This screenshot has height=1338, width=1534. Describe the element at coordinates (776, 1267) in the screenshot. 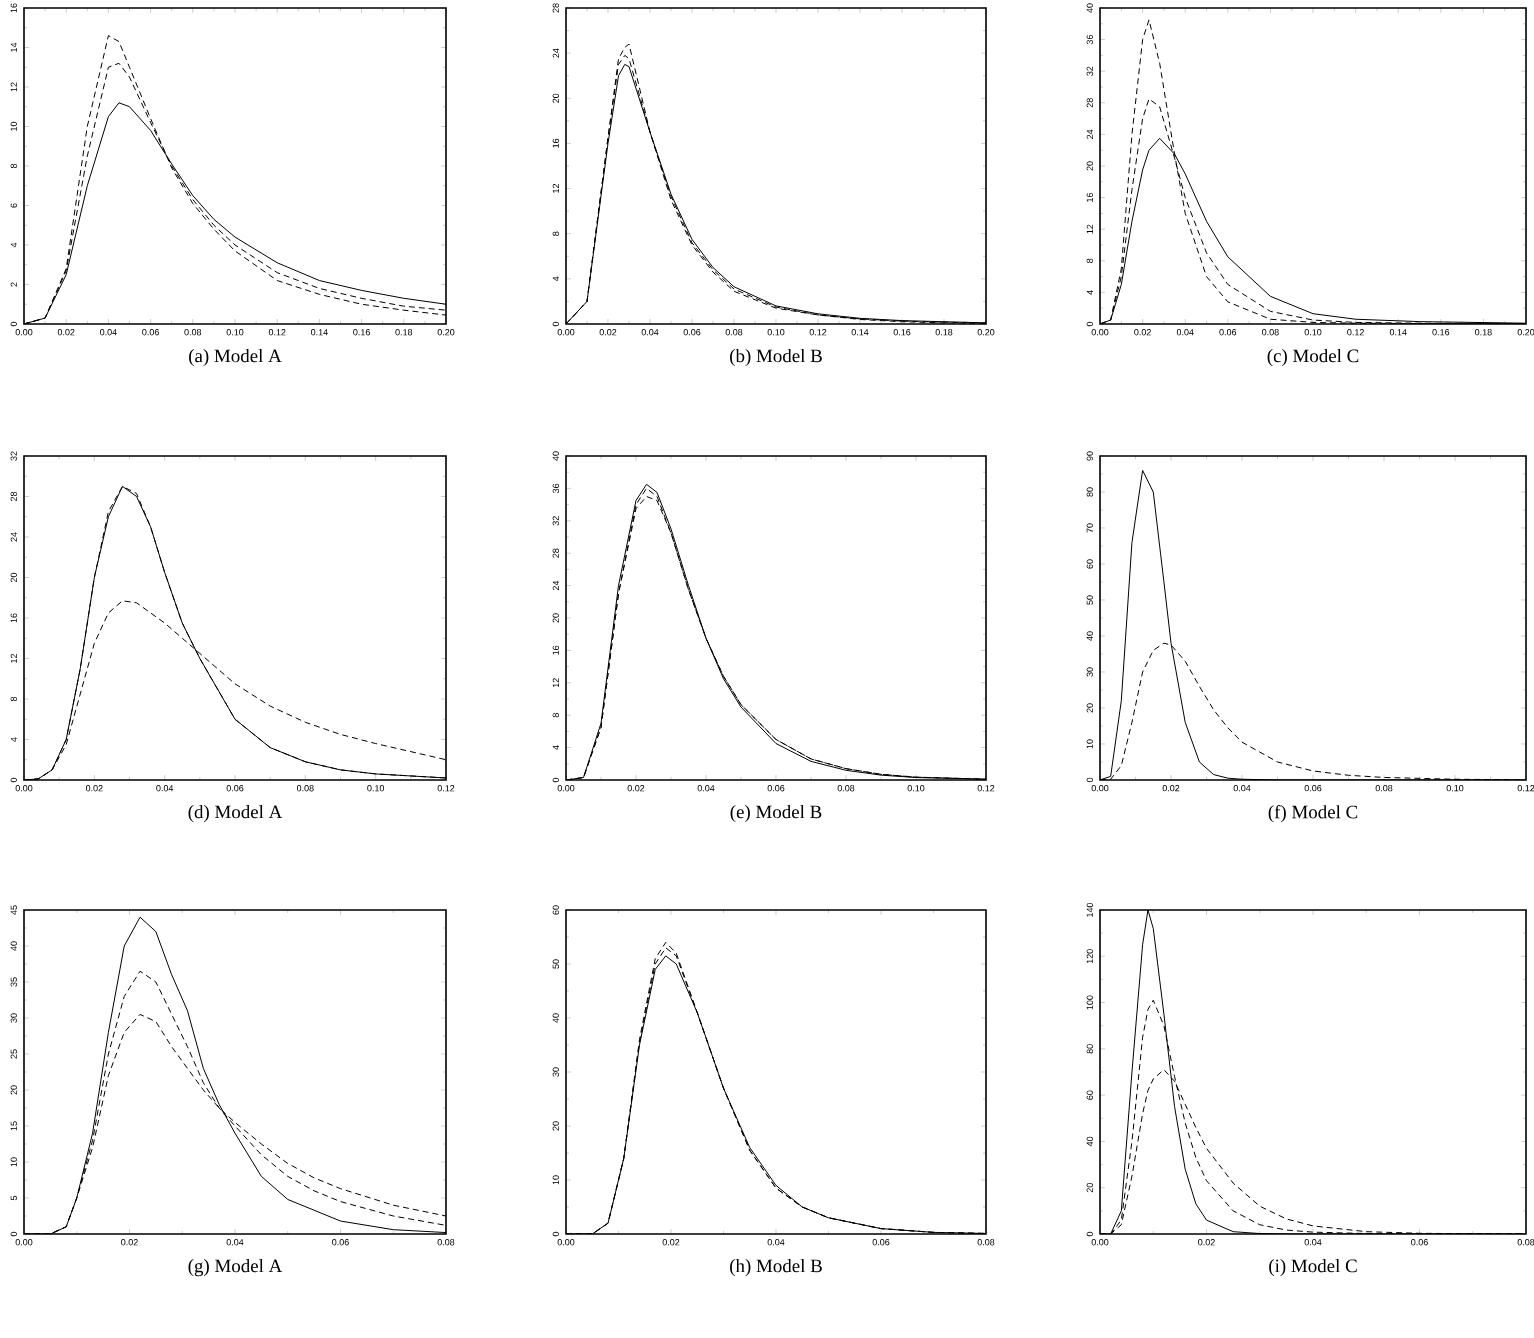

I see `text: (h) Model B` at that location.